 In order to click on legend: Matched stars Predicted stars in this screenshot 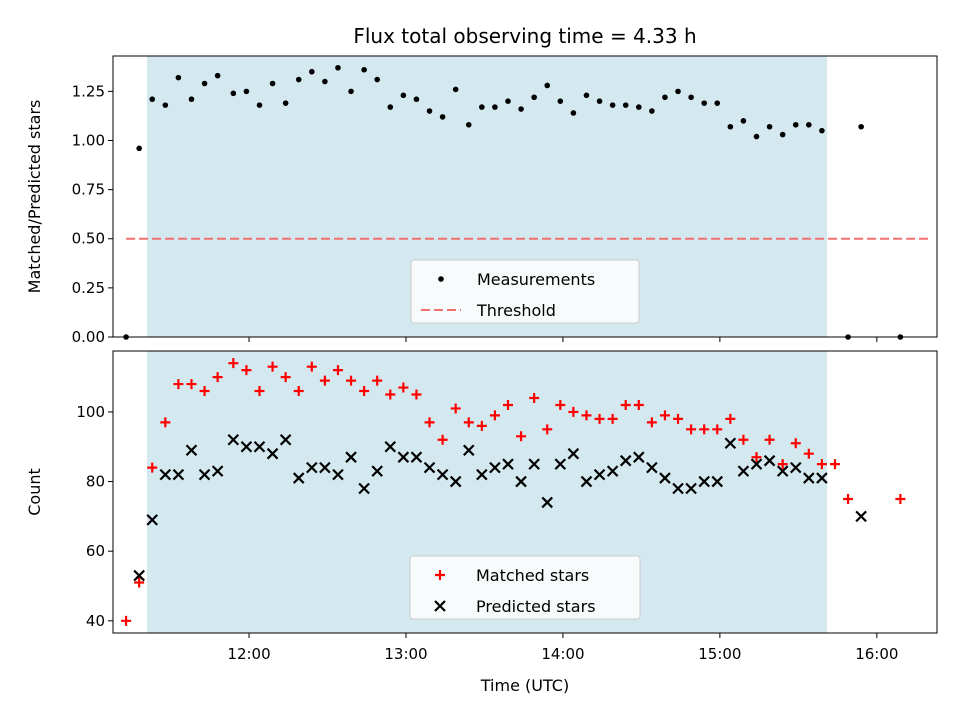, I will do `click(525, 587)`.